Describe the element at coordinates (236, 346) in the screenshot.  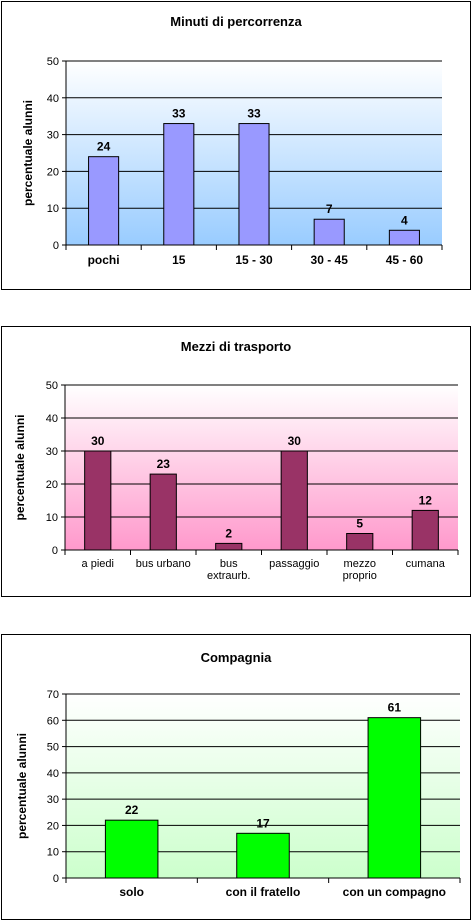
I see `mezzi-chart-title: Mezzi di trasporto` at that location.